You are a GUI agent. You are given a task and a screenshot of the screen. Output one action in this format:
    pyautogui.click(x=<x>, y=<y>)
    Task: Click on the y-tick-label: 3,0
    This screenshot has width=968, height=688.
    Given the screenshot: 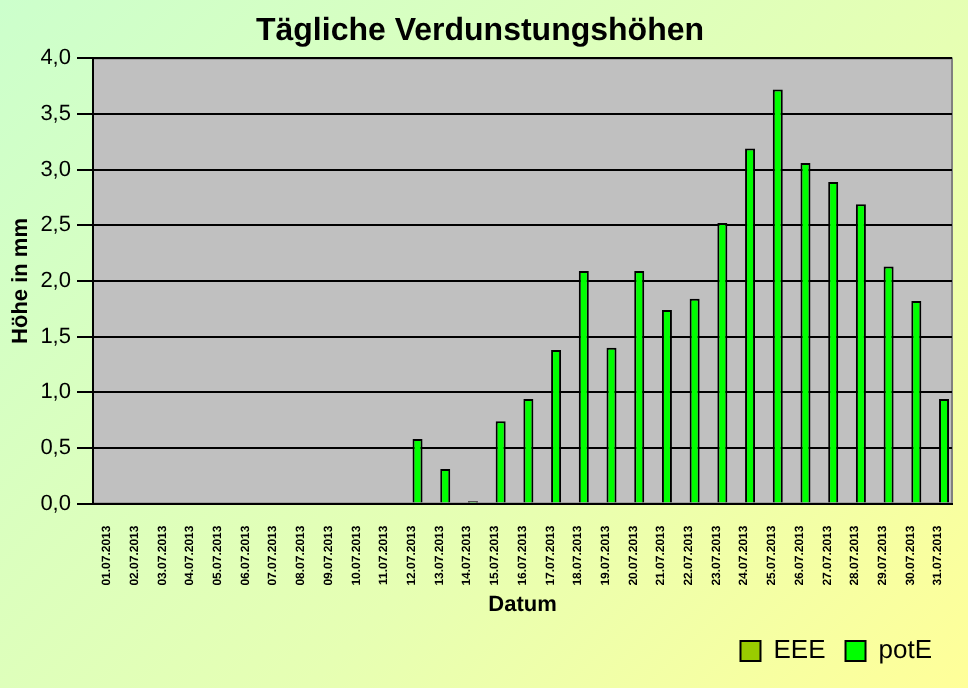 What is the action you would take?
    pyautogui.click(x=55, y=169)
    